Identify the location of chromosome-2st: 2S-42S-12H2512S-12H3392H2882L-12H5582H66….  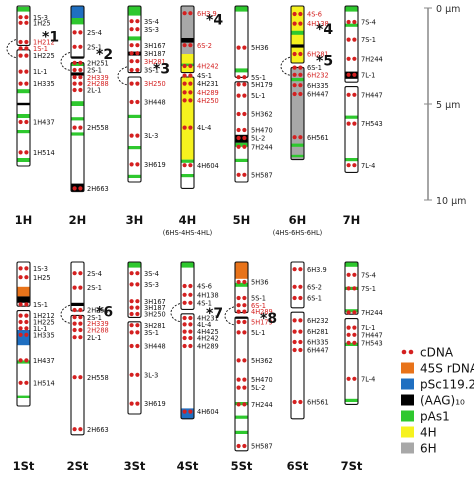
(88, 367).